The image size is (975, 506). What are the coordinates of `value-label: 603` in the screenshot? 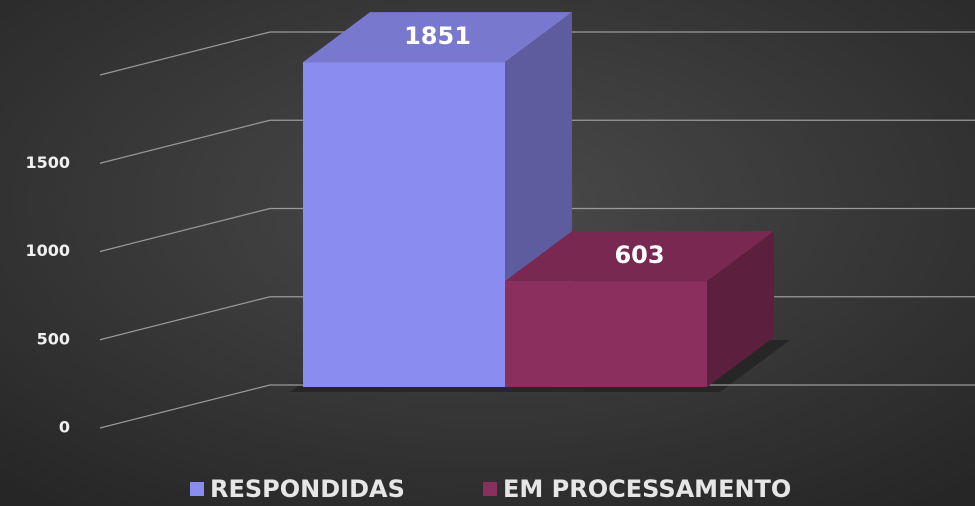 It's located at (639, 255).